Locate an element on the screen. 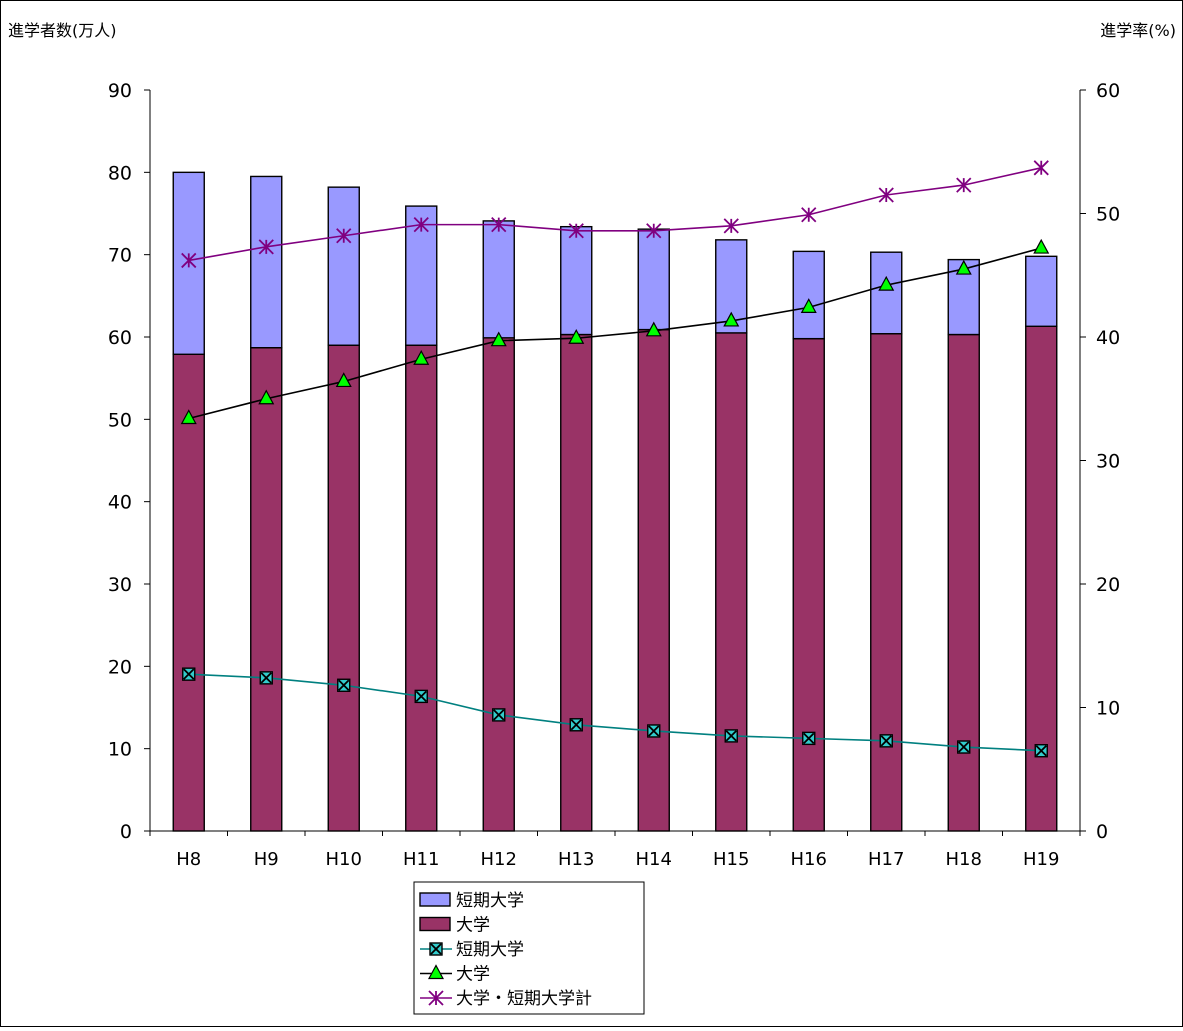 The height and width of the screenshot is (1031, 1183). x-tick-label: H17 is located at coordinates (886, 859).